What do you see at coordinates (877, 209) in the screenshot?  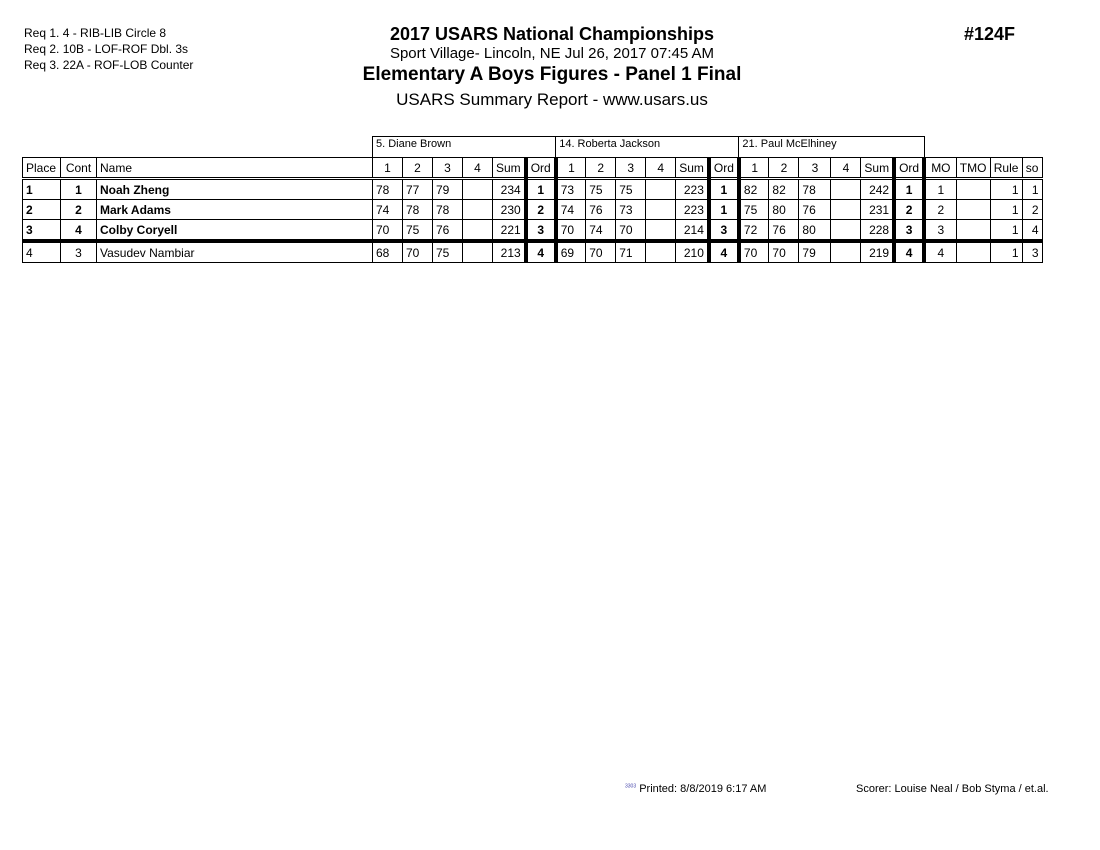 I see `sum: 231` at bounding box center [877, 209].